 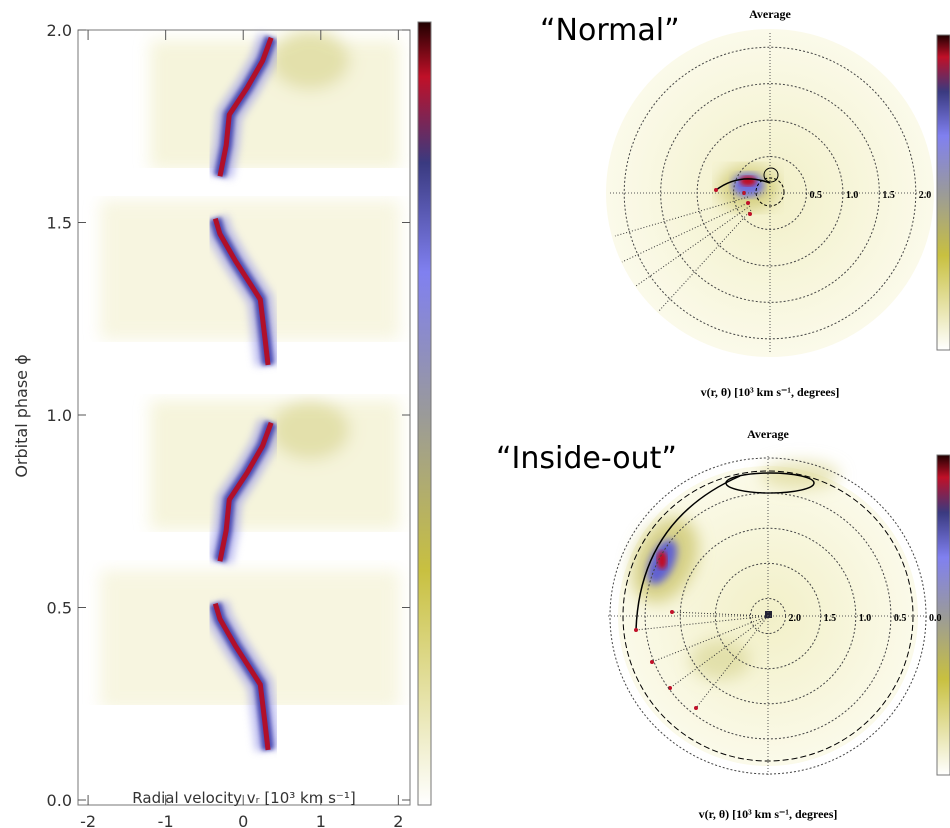 I want to click on y-axis-label: Orbital phase ϕ, so click(x=21, y=415).